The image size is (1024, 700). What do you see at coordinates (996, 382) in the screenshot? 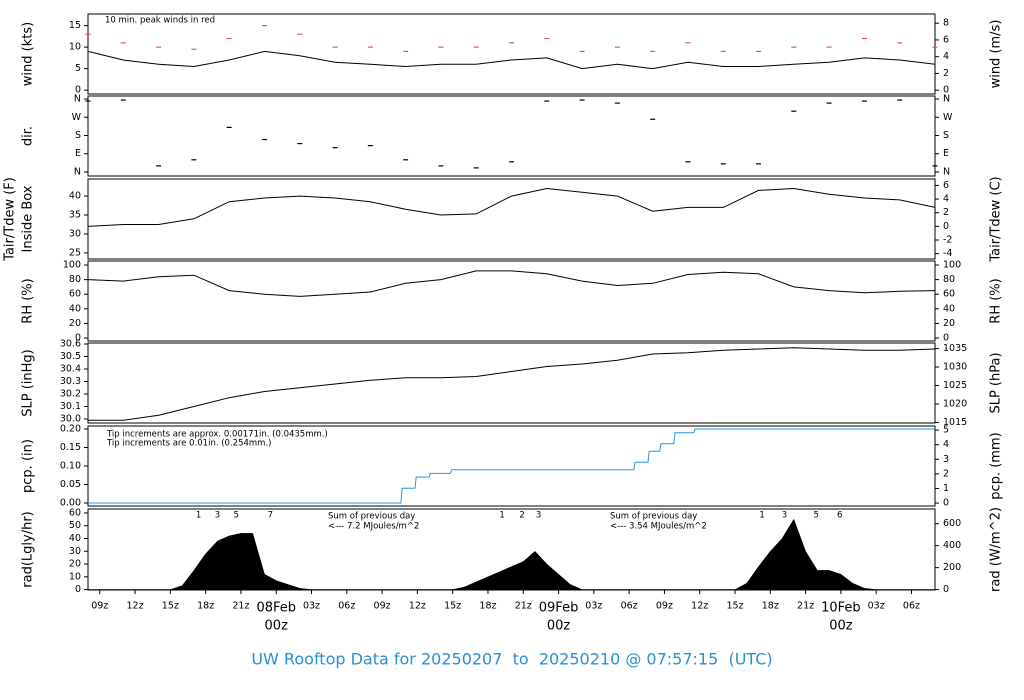
I see `y2-axis-title: SLP (hPa)` at bounding box center [996, 382].